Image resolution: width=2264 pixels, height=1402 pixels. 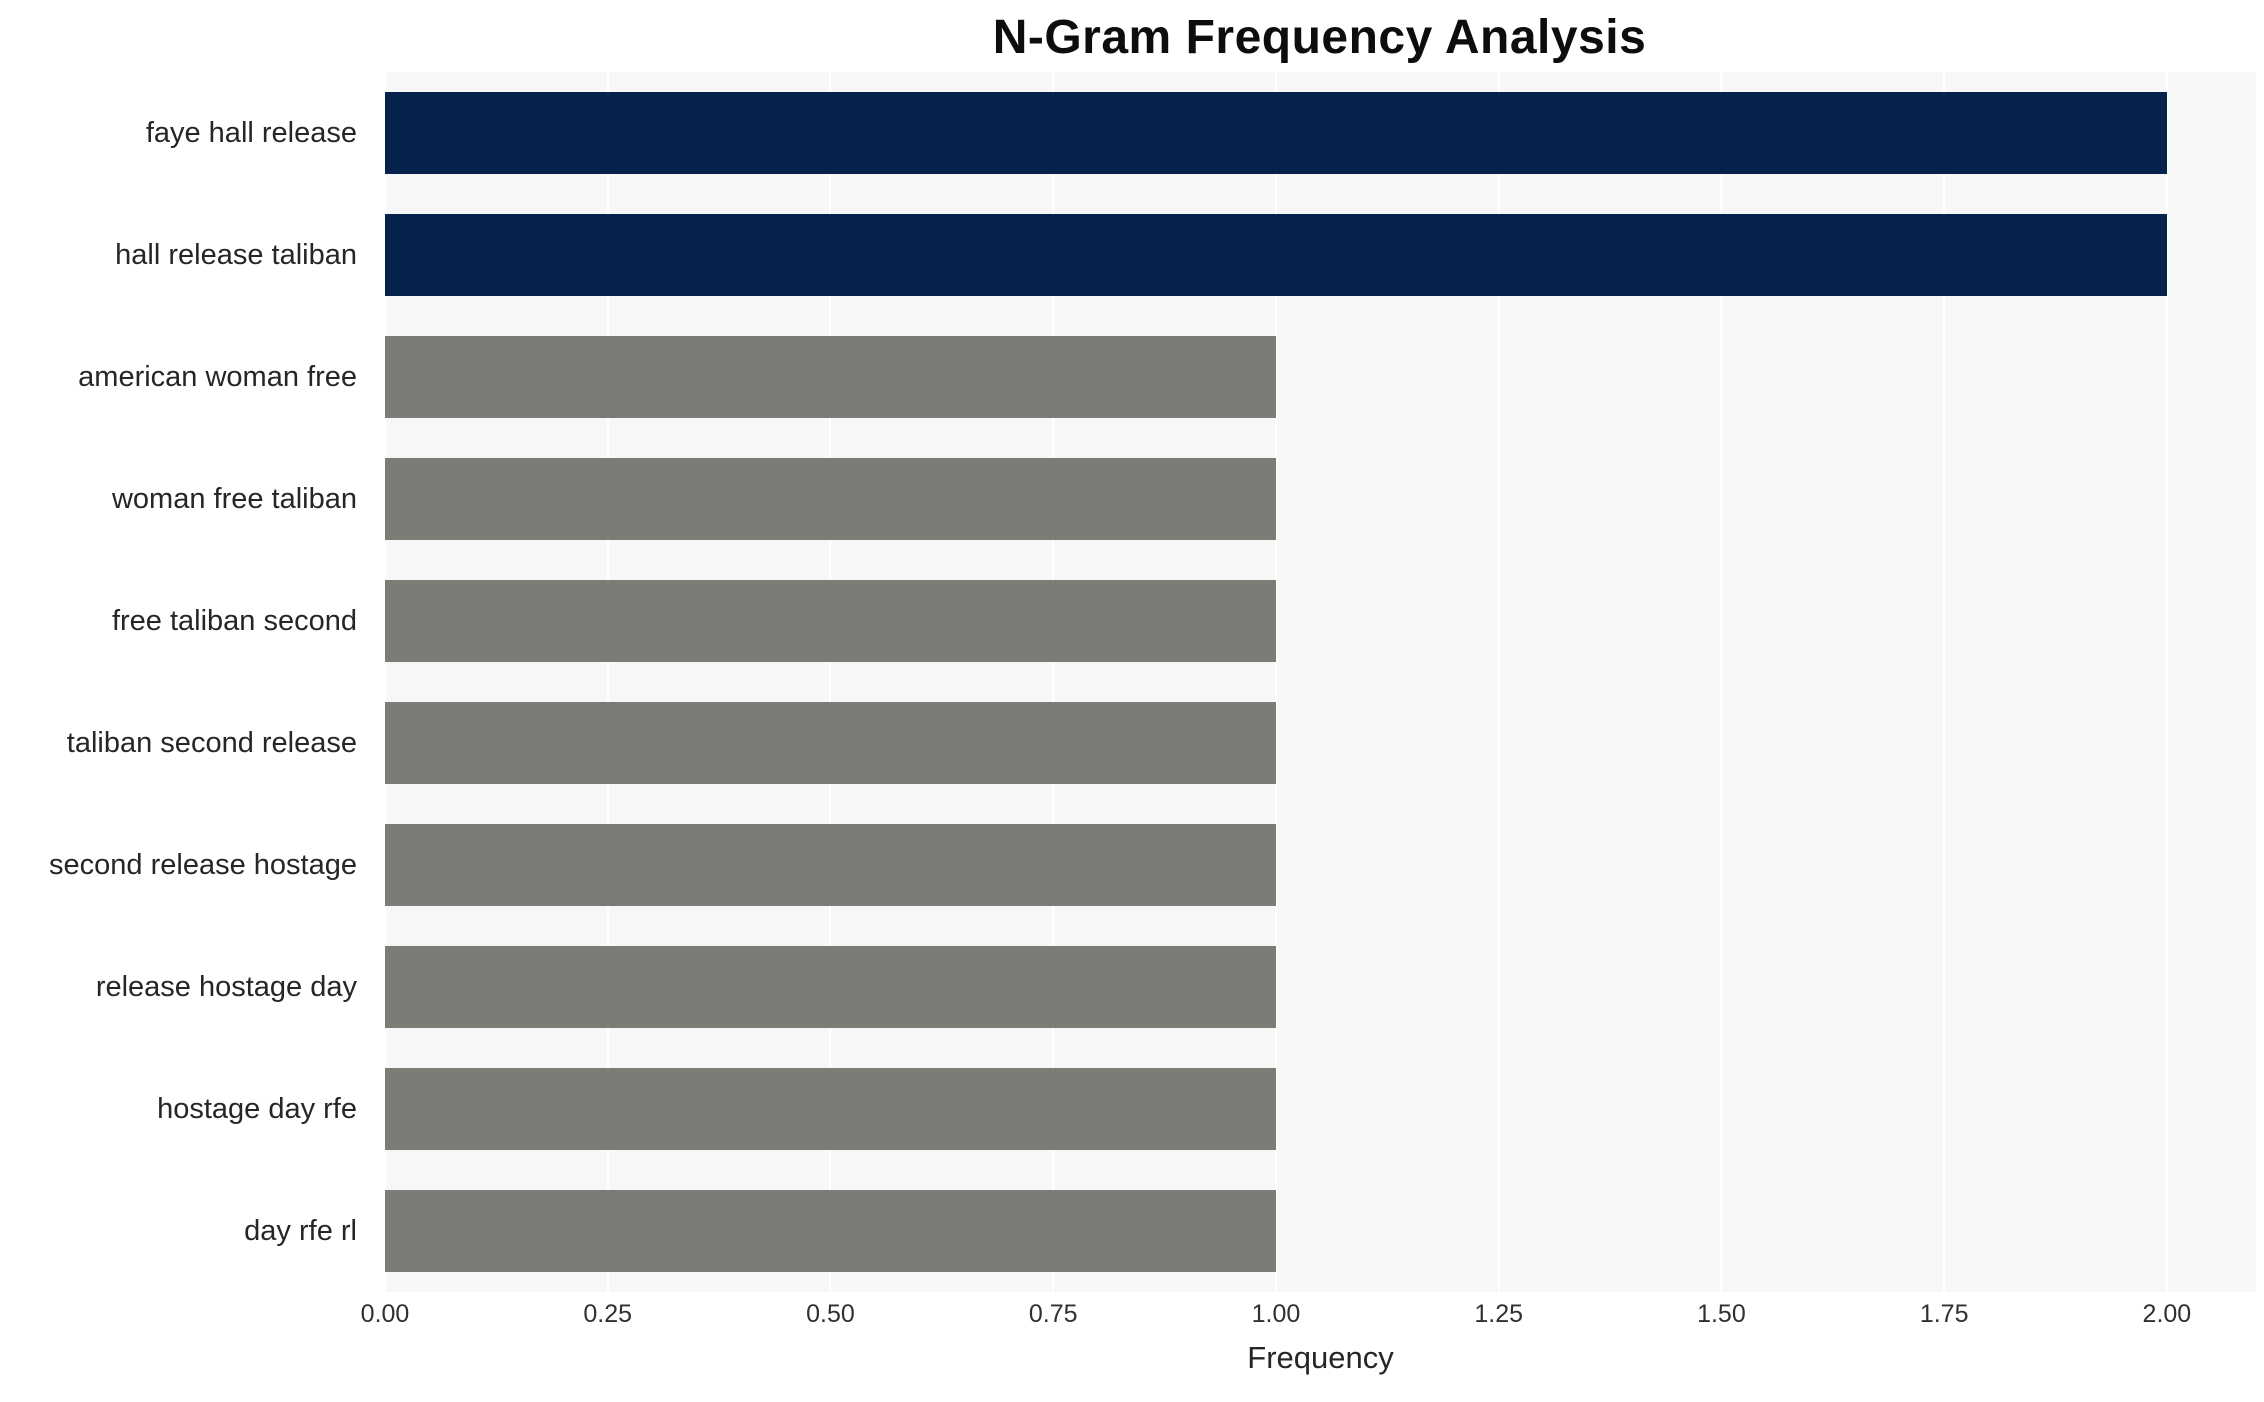 I want to click on x-tick-label: 0.25, so click(x=608, y=1314).